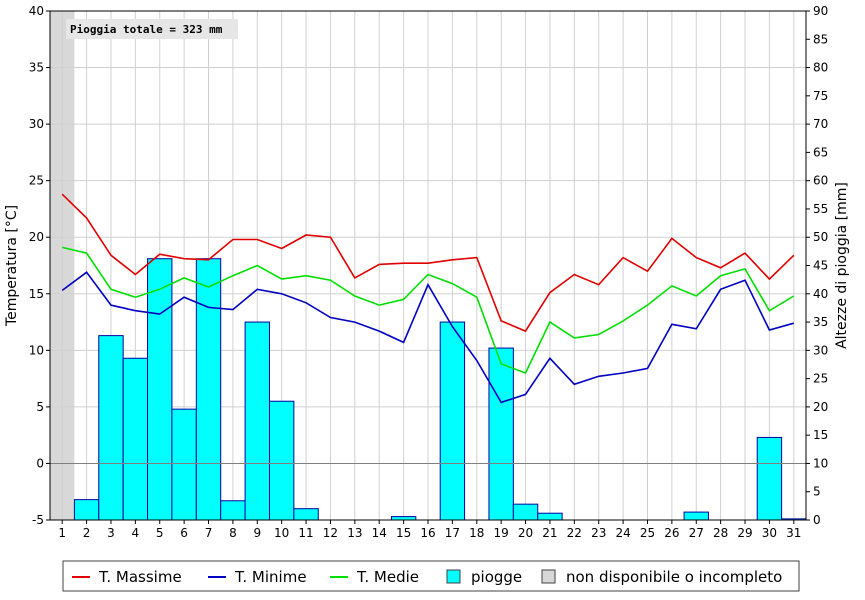 The width and height of the screenshot is (865, 600). I want to click on x-tick-label: 23, so click(598, 533).